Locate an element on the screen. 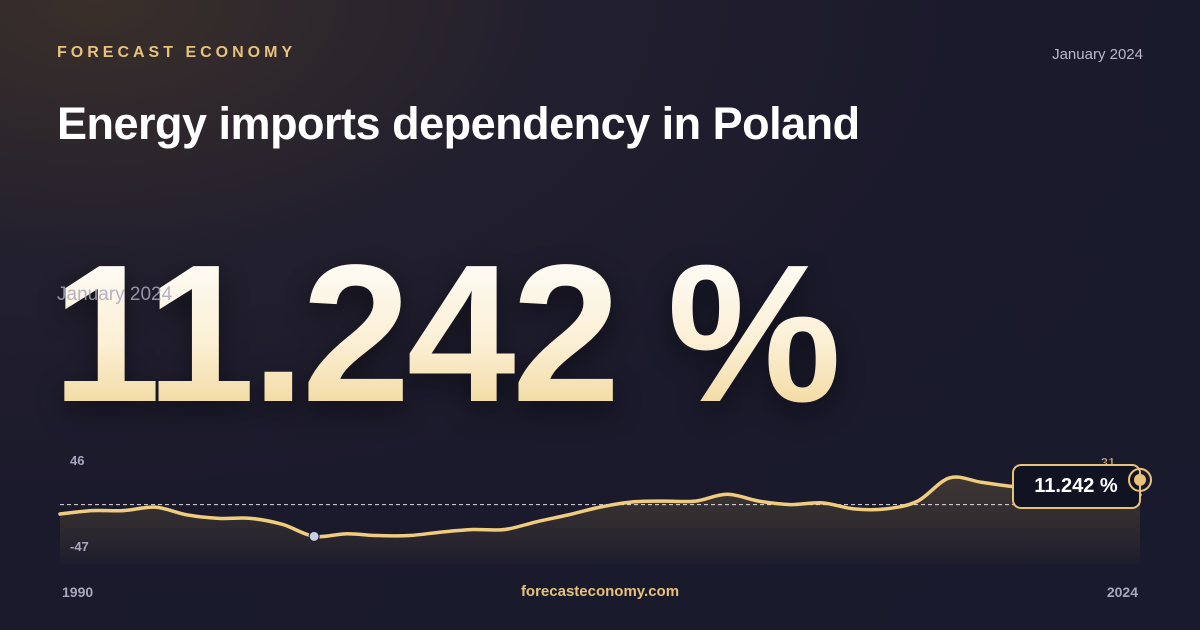 Image resolution: width=1200 pixels, height=630 pixels. last-value-badge is located at coordinates (1076, 486).